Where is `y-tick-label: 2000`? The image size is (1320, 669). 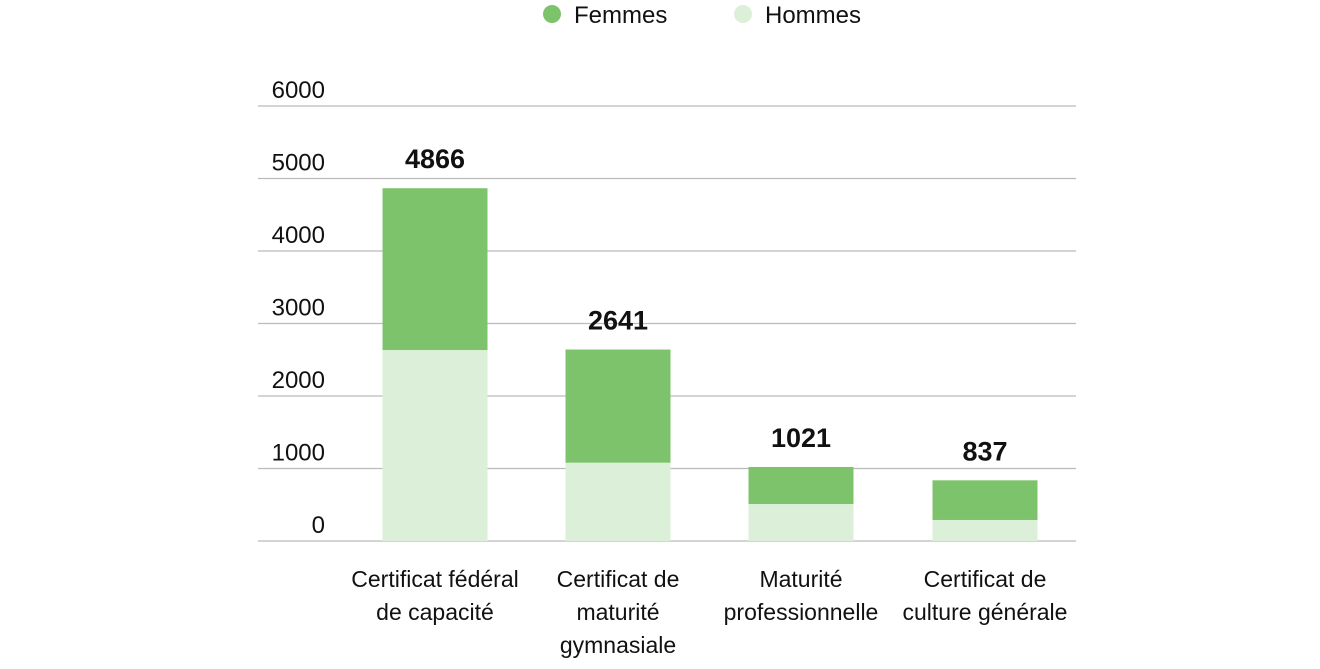 y-tick-label: 2000 is located at coordinates (298, 380).